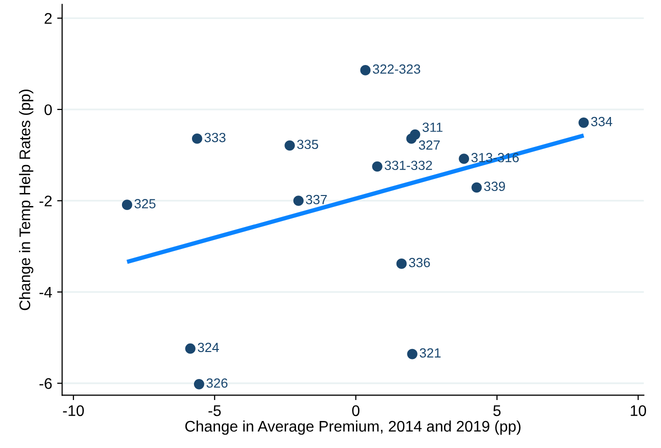 The image size is (661, 448). What do you see at coordinates (26, 200) in the screenshot?
I see `y-axis-title: Change in Temp Help Rates (pp)` at bounding box center [26, 200].